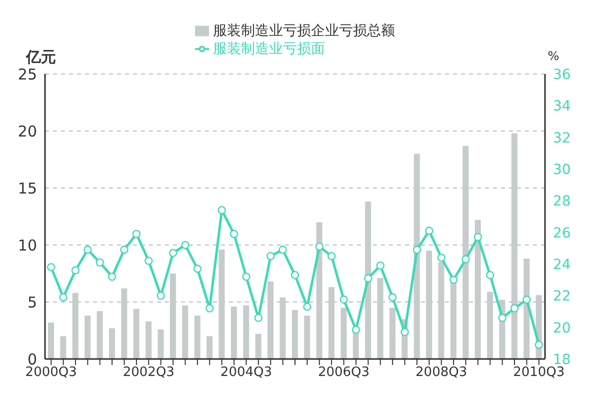  Describe the element at coordinates (32, 302) in the screenshot. I see `y-tick-label: 5` at that location.